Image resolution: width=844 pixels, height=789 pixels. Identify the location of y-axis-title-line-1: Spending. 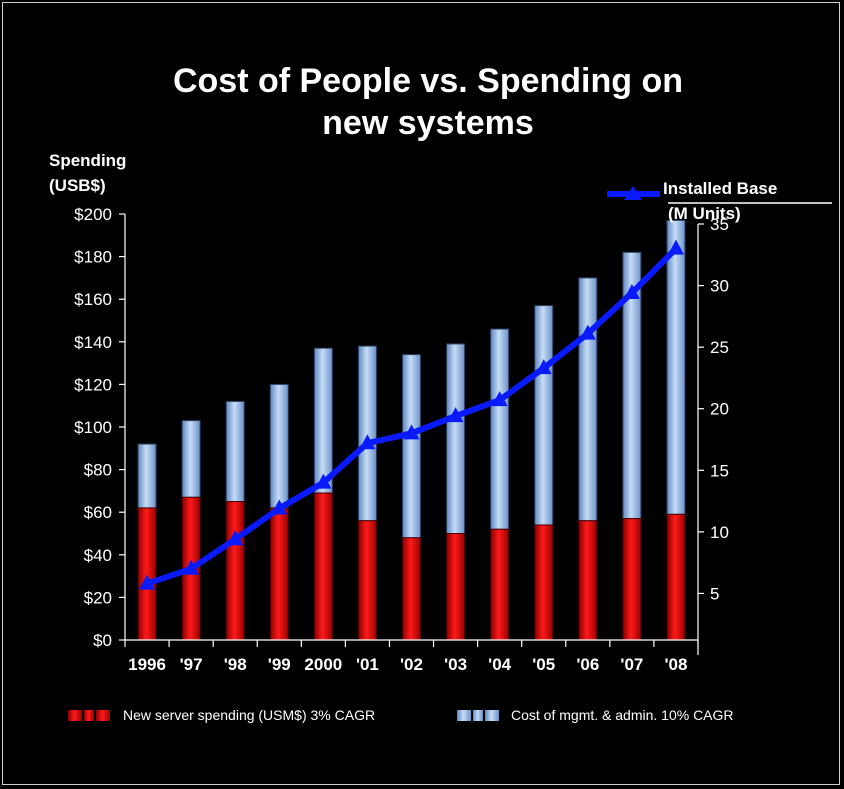
(87, 160).